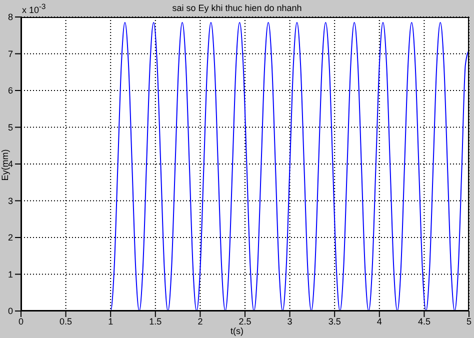  I want to click on y-axis-title: Ey(mm), so click(5, 165).